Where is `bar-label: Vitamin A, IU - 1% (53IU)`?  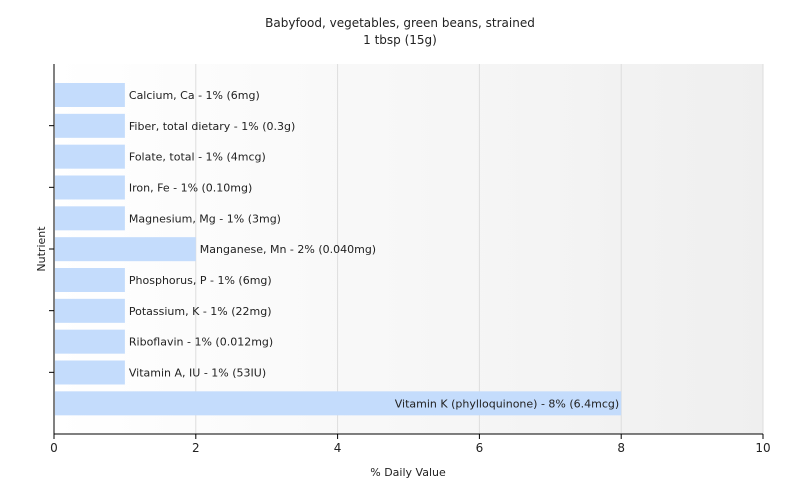 bar-label: Vitamin A, IU - 1% (53IU) is located at coordinates (197, 373).